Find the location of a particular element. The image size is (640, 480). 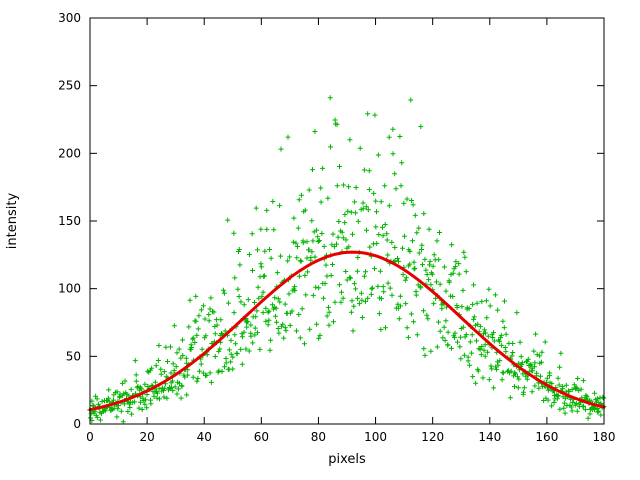

y-tick-label: 0 is located at coordinates (77, 424).